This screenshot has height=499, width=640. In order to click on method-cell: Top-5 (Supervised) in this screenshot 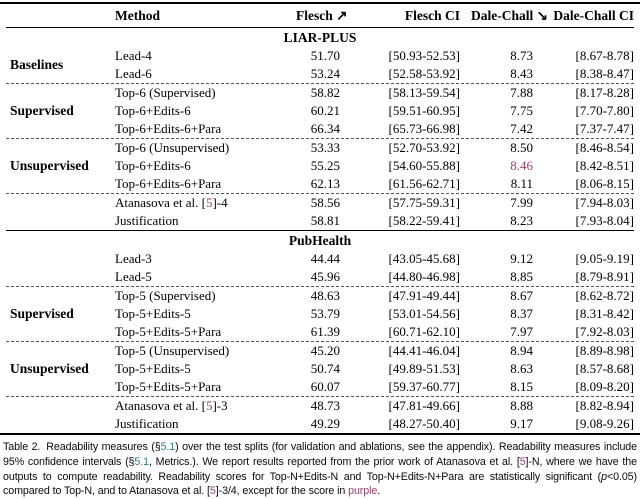, I will do `click(165, 295)`.